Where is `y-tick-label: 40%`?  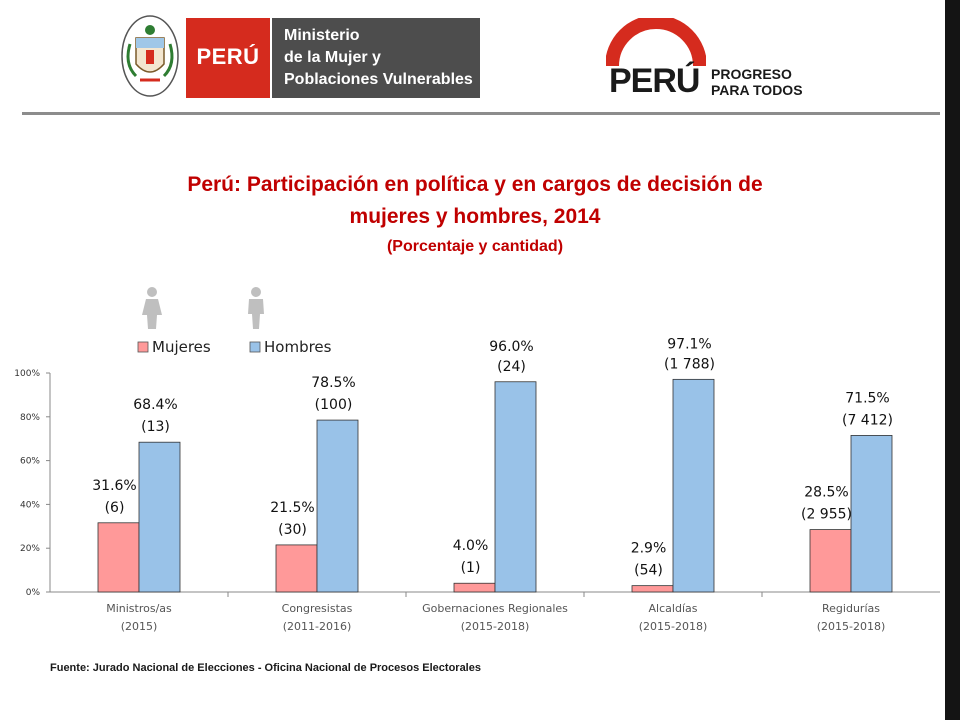
y-tick-label: 40% is located at coordinates (30, 505).